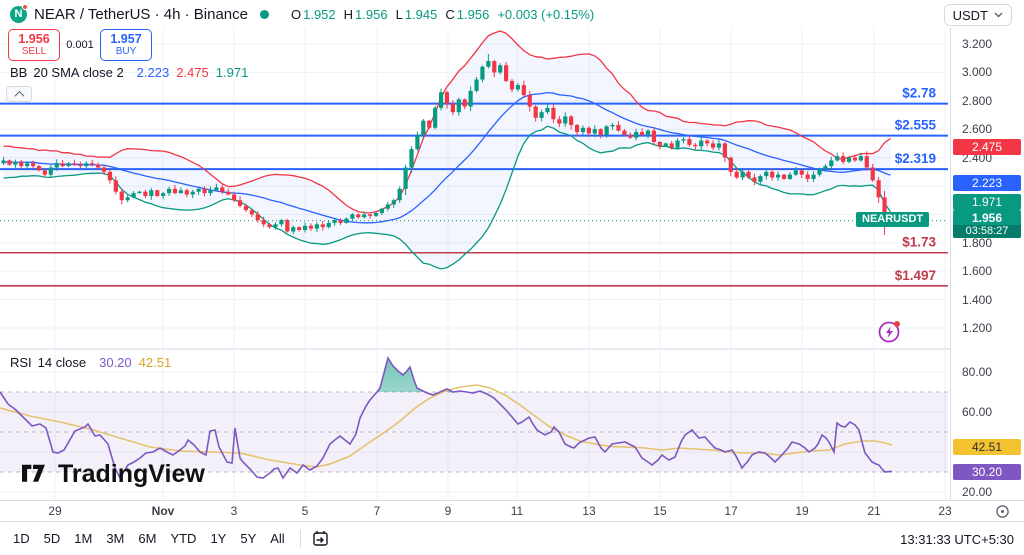  I want to click on bb-value: 2.223, so click(153, 72).